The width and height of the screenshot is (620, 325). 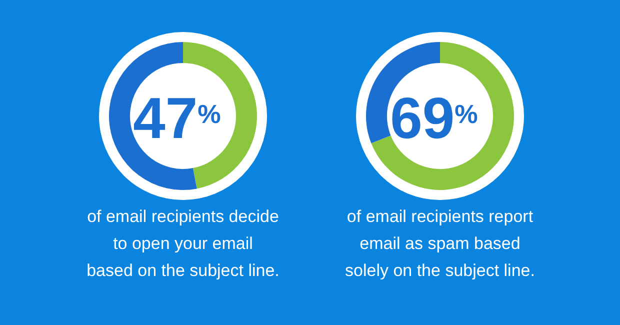 I want to click on text: to open your email, so click(x=183, y=243).